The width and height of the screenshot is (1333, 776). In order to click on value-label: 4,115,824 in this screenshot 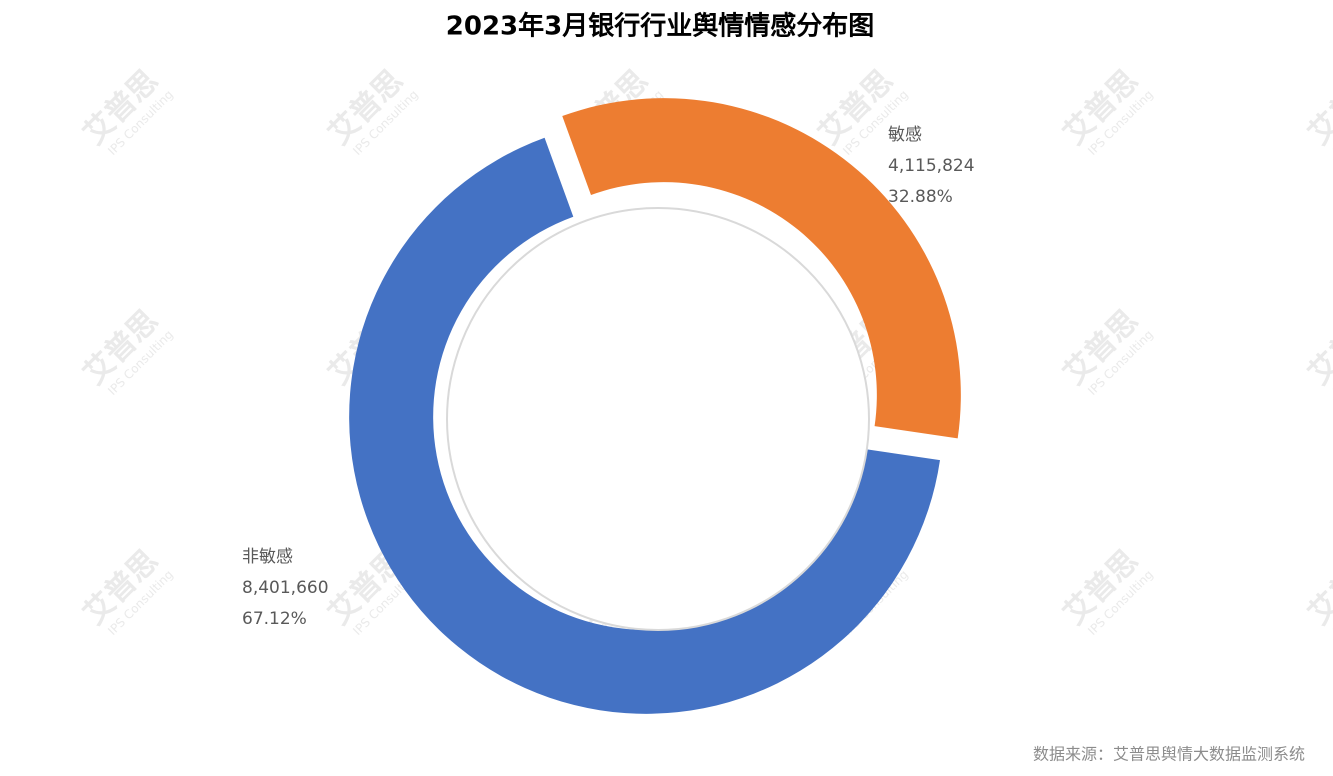, I will do `click(931, 166)`.